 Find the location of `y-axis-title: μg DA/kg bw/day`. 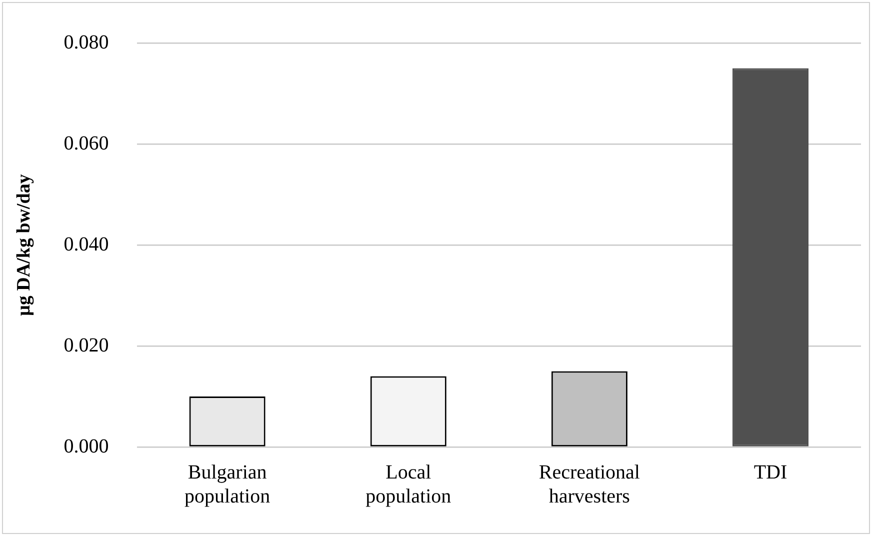

y-axis-title: μg DA/kg bw/day is located at coordinates (23, 245).